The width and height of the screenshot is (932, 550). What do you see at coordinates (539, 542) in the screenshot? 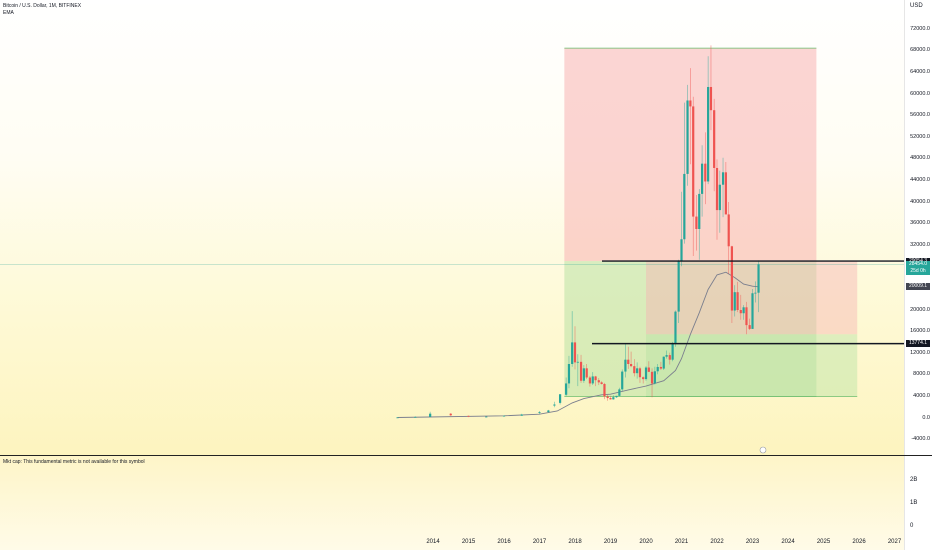
I see `year-tick-label: 2017` at bounding box center [539, 542].